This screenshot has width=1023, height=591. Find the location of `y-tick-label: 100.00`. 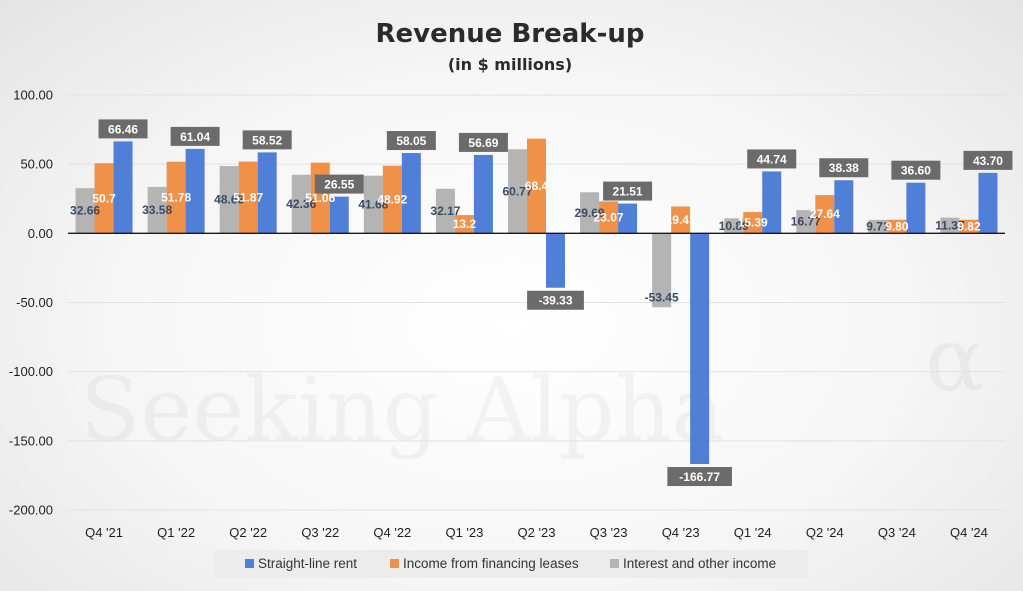

y-tick-label: 100.00 is located at coordinates (33, 95).